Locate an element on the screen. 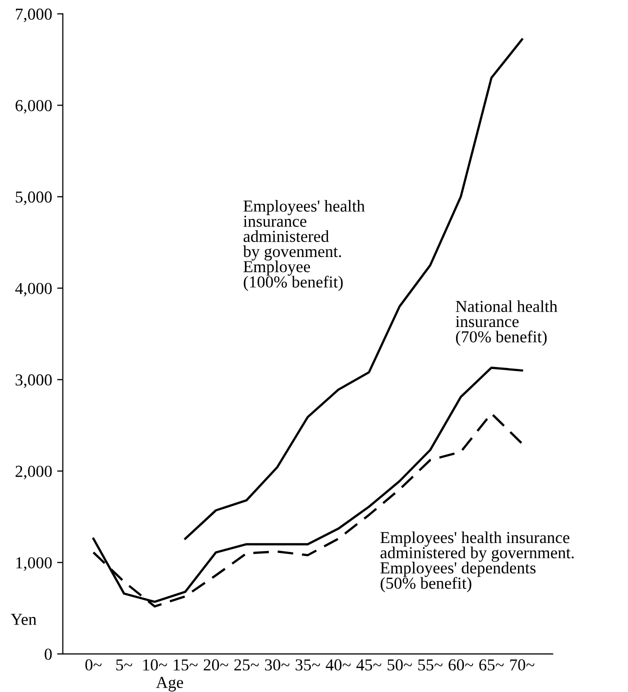  x-tick-label: 10~ is located at coordinates (155, 665).